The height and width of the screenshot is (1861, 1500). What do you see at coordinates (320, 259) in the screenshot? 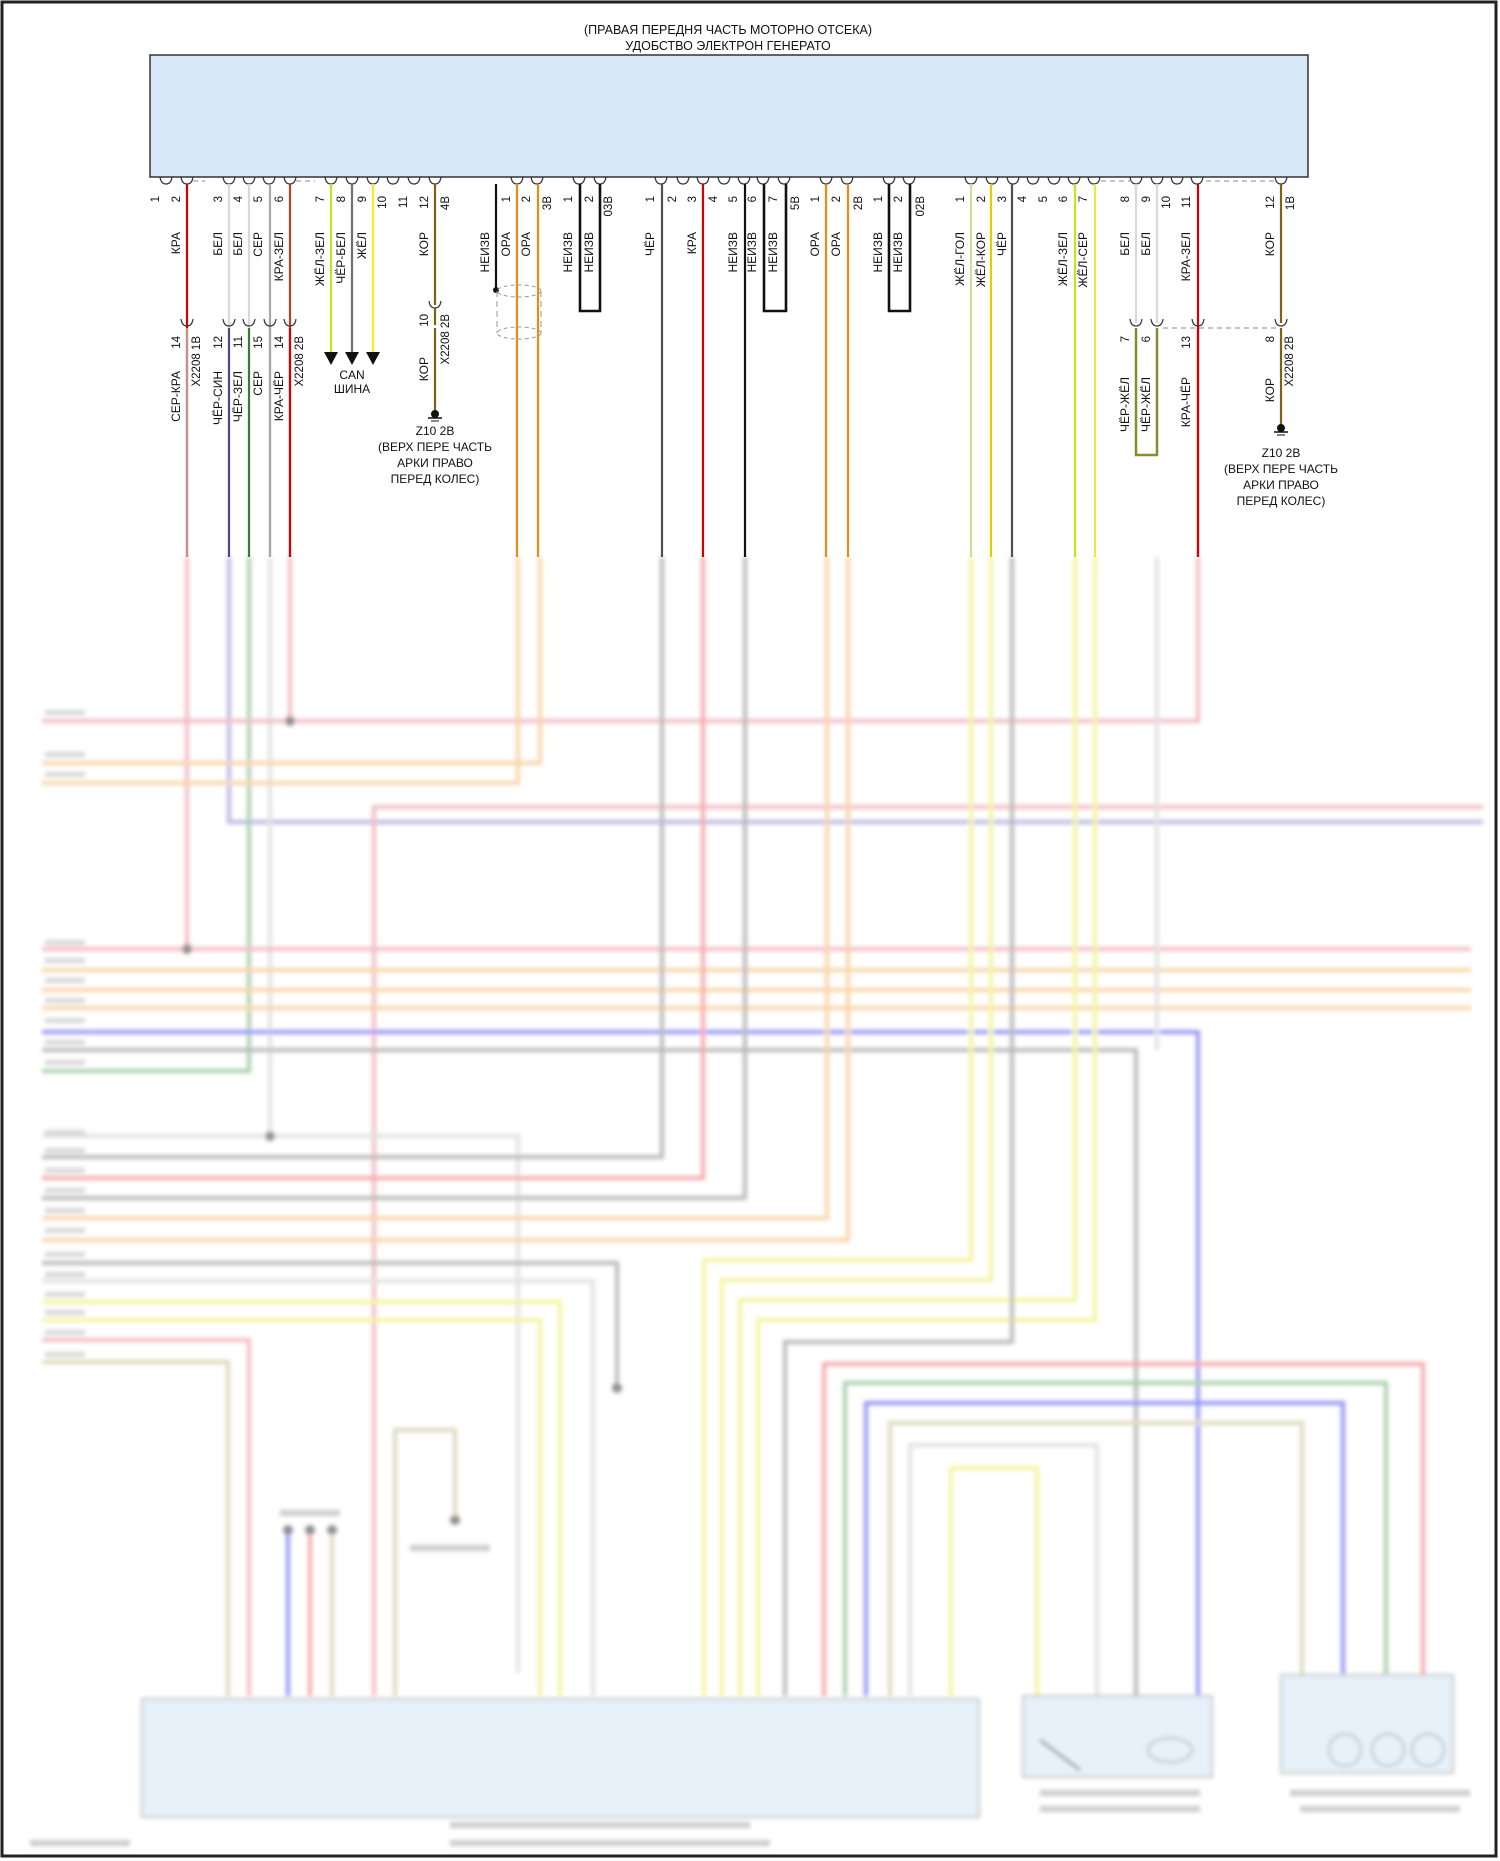
I see `wire-color-label: ЖЁЛ-ЗЕЛ` at bounding box center [320, 259].